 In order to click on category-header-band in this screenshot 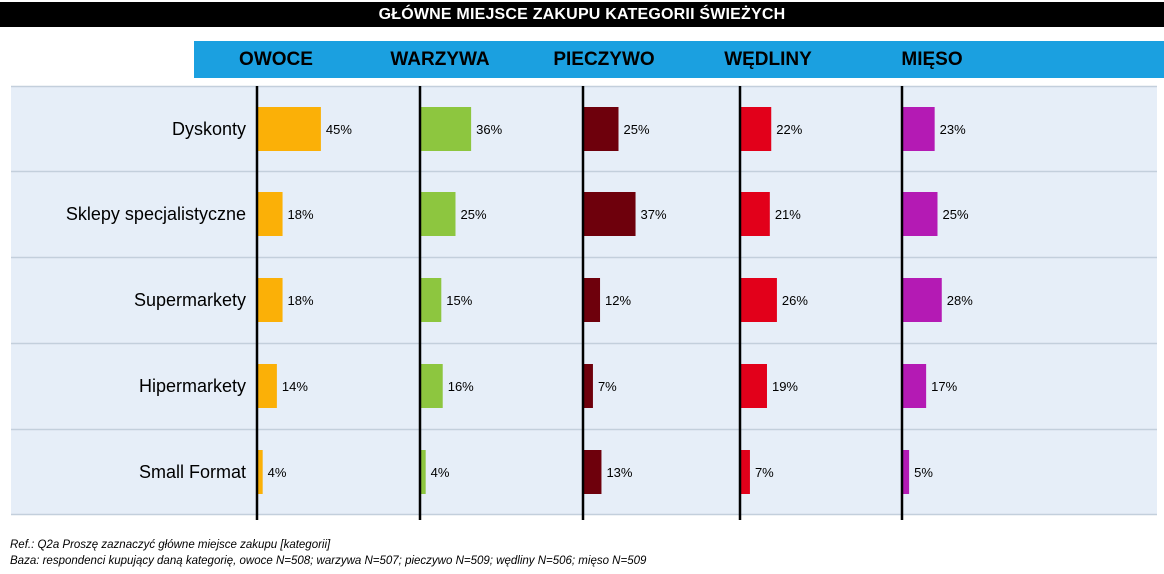, I will do `click(679, 59)`.